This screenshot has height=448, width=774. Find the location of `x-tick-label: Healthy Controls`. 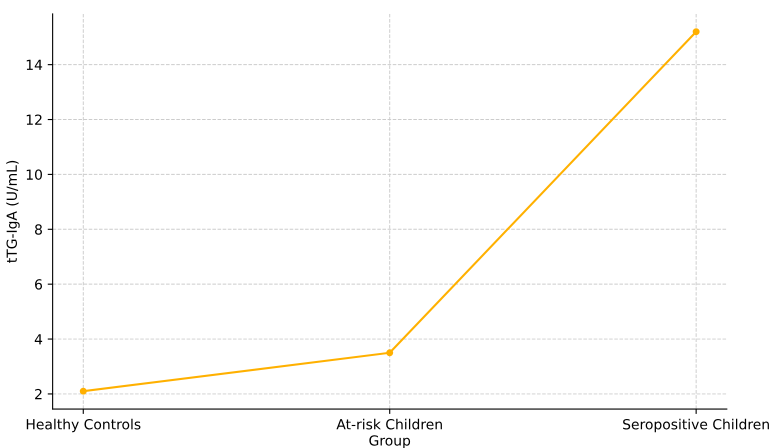

x-tick-label: Healthy Controls is located at coordinates (83, 425).